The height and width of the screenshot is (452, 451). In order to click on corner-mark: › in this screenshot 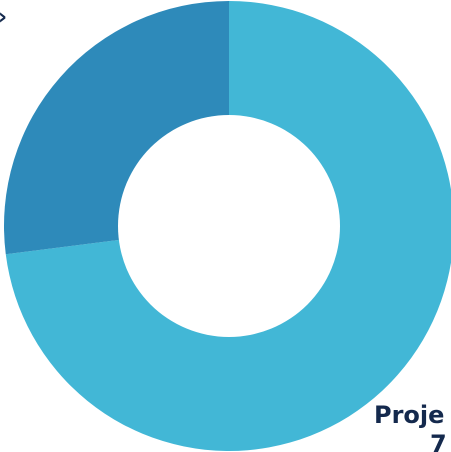, I will do `click(3, 17)`.